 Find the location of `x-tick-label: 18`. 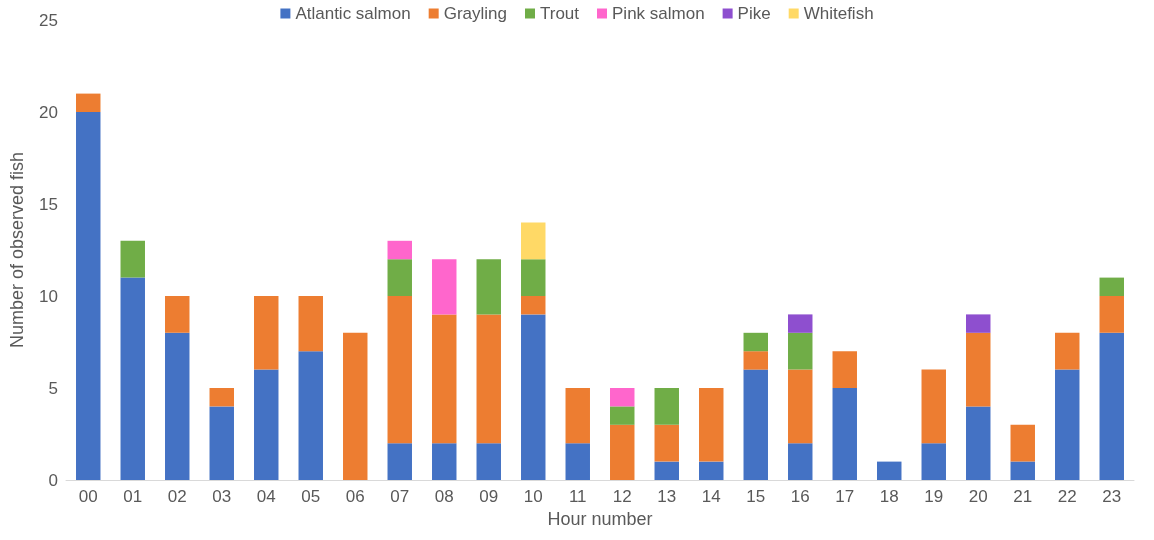

x-tick-label: 18 is located at coordinates (889, 496).